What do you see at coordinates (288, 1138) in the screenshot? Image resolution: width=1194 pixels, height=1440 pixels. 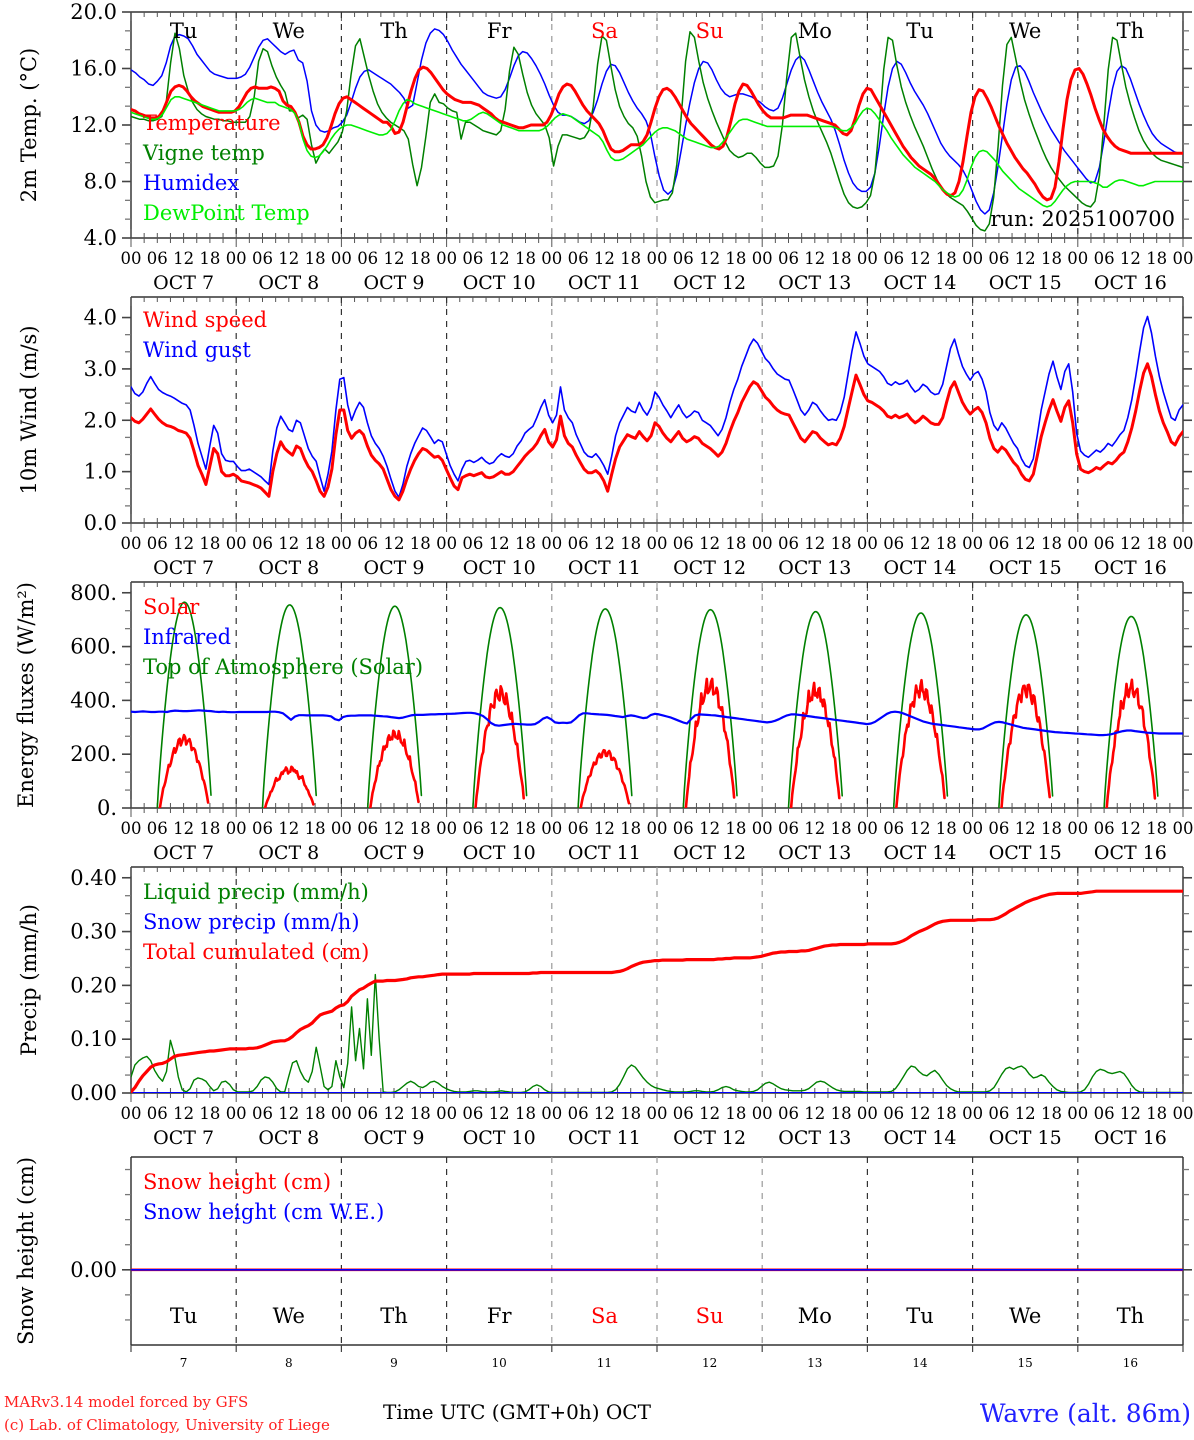 I see `date-label: OCT 8` at bounding box center [288, 1138].